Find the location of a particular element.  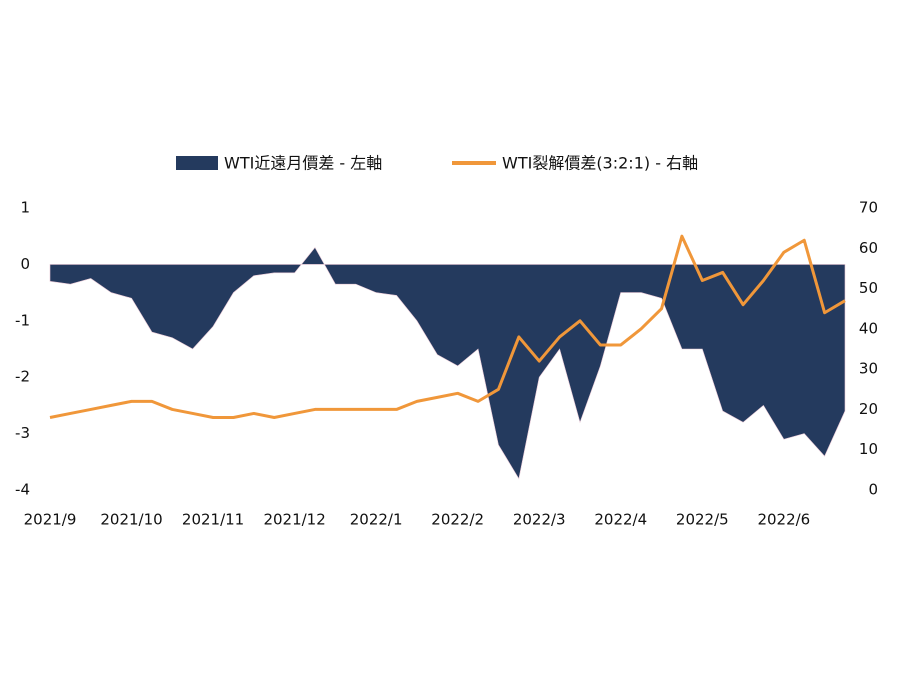

y-tick-label: 0 is located at coordinates (25, 264).